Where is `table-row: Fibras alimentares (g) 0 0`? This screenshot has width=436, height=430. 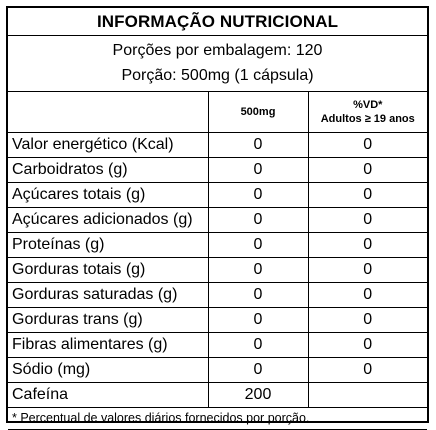 table-row: Fibras alimentares (g) 0 0 is located at coordinates (217, 344).